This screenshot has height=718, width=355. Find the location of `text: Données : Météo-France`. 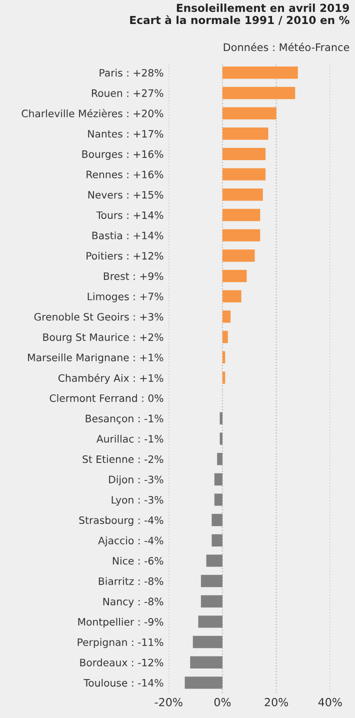

text: Données : Météo-France is located at coordinates (287, 47).